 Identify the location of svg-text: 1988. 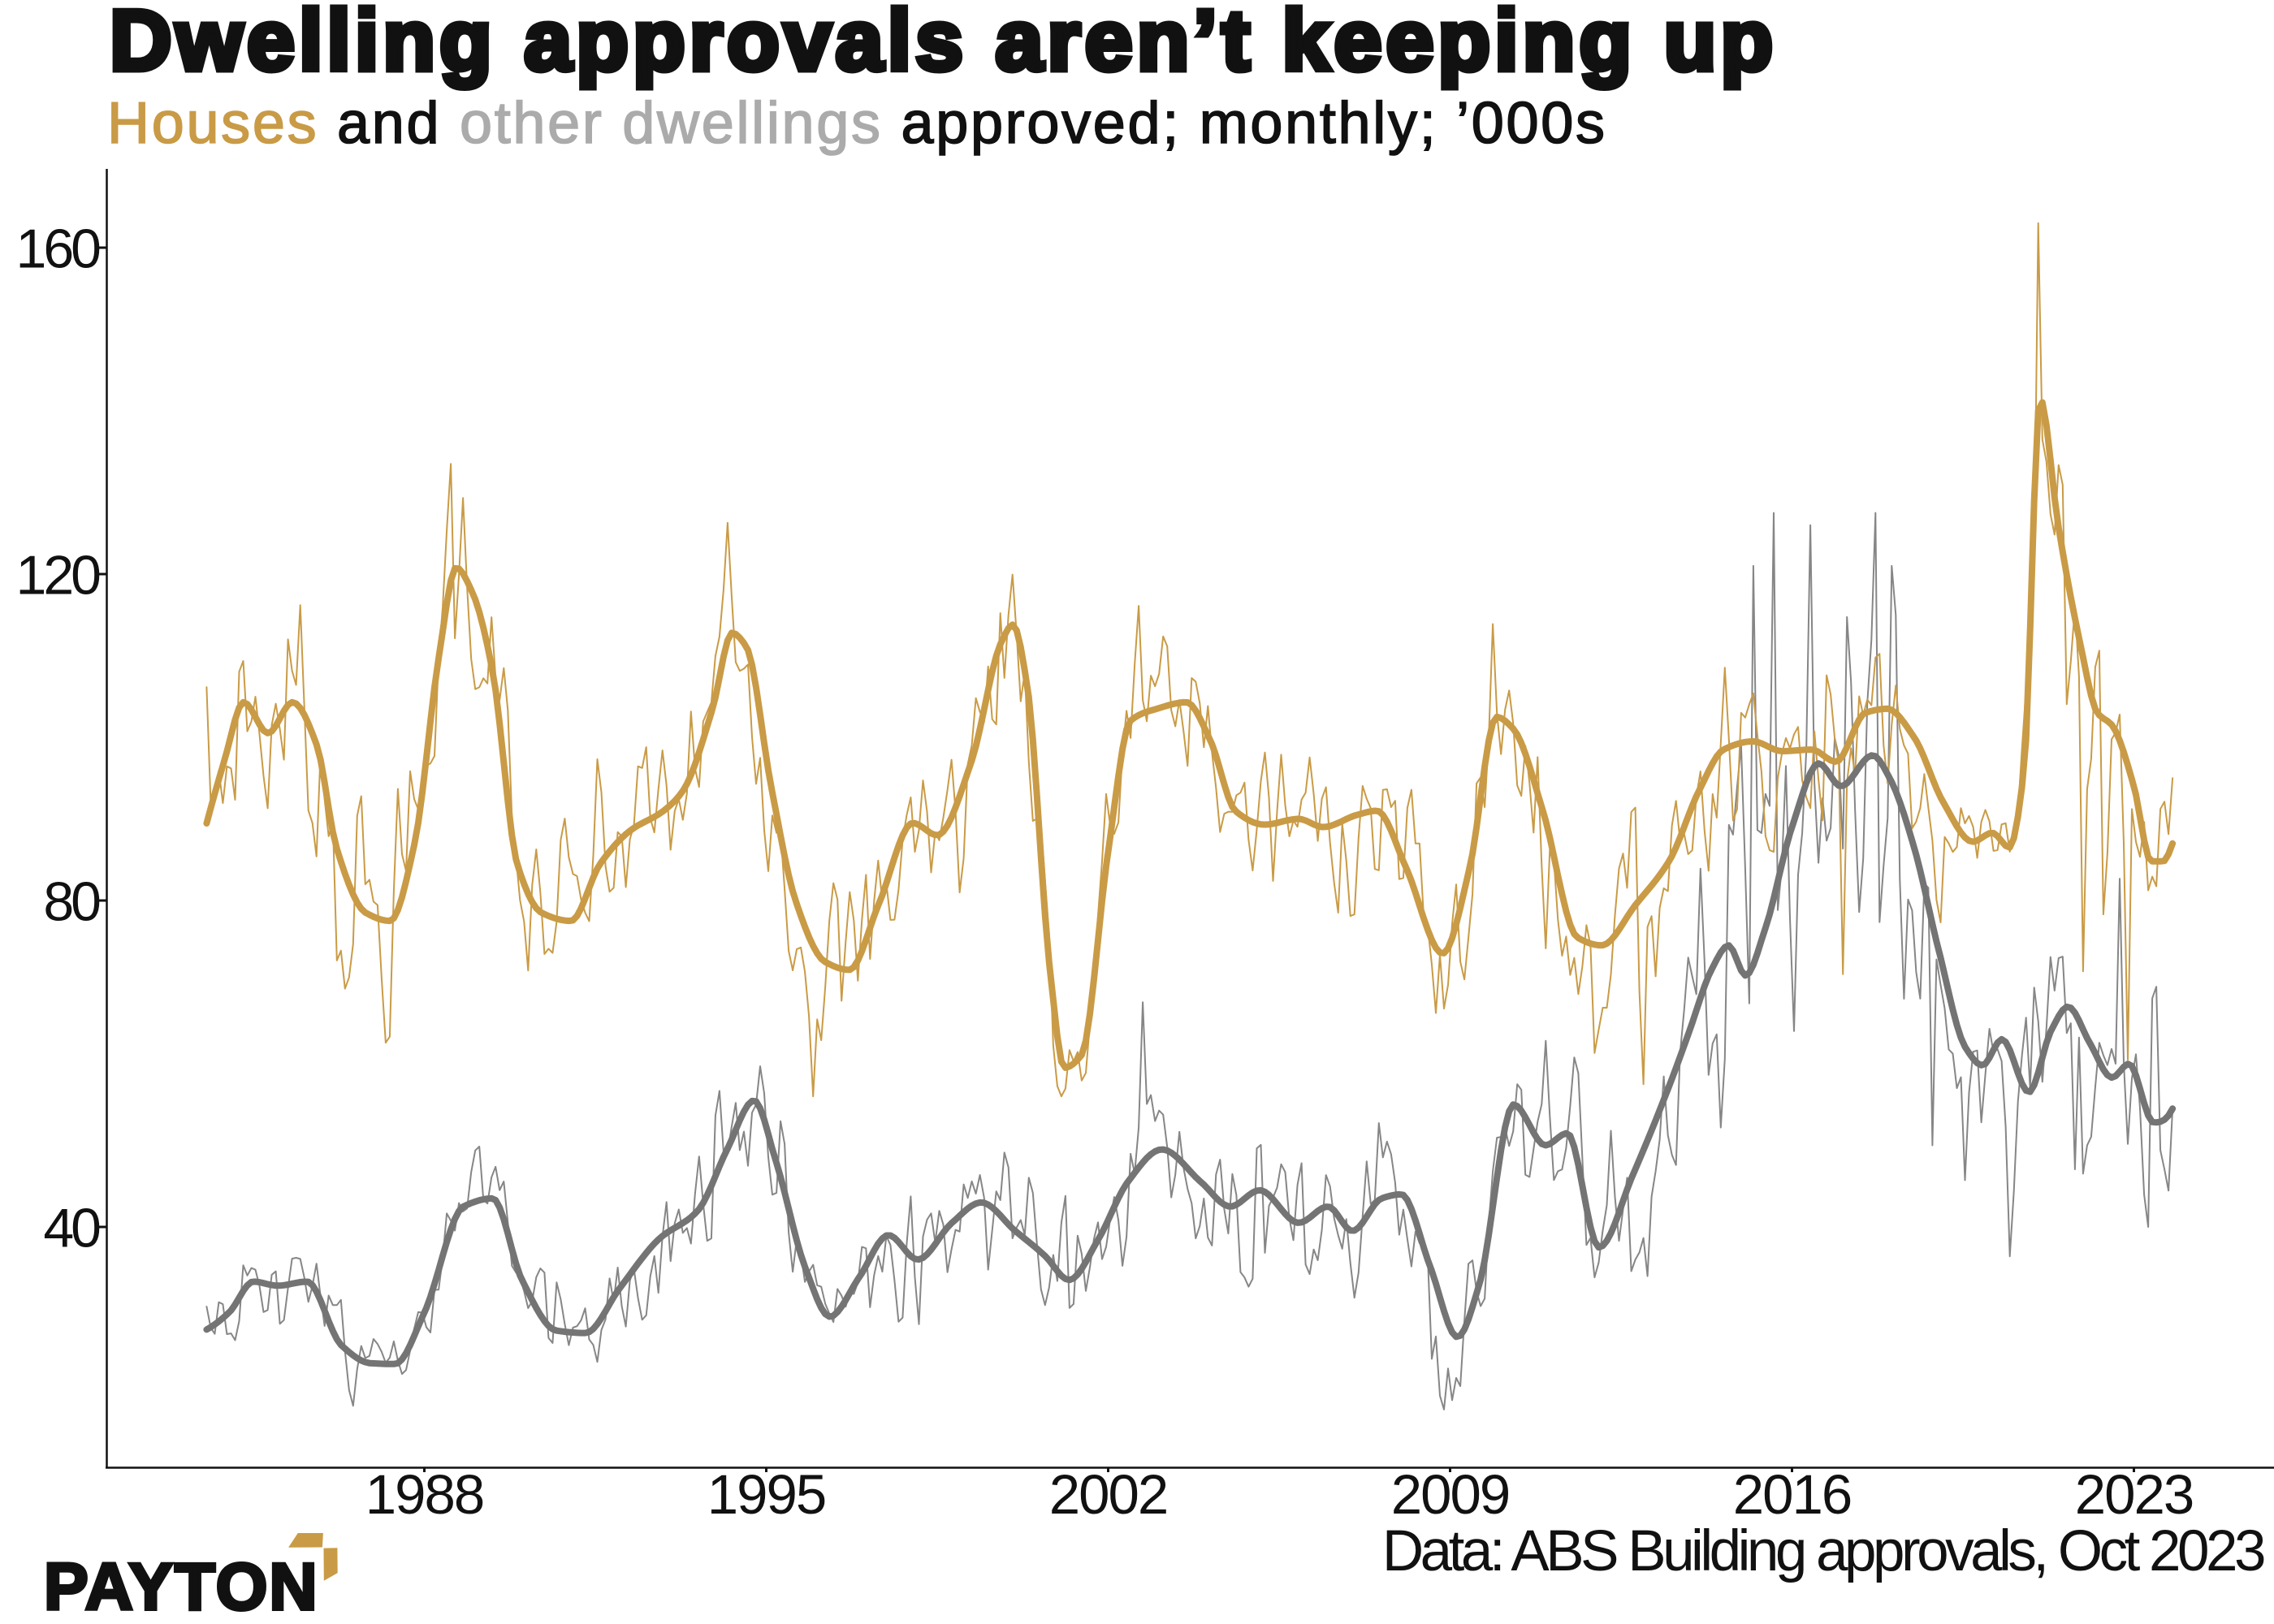
(424, 1495).